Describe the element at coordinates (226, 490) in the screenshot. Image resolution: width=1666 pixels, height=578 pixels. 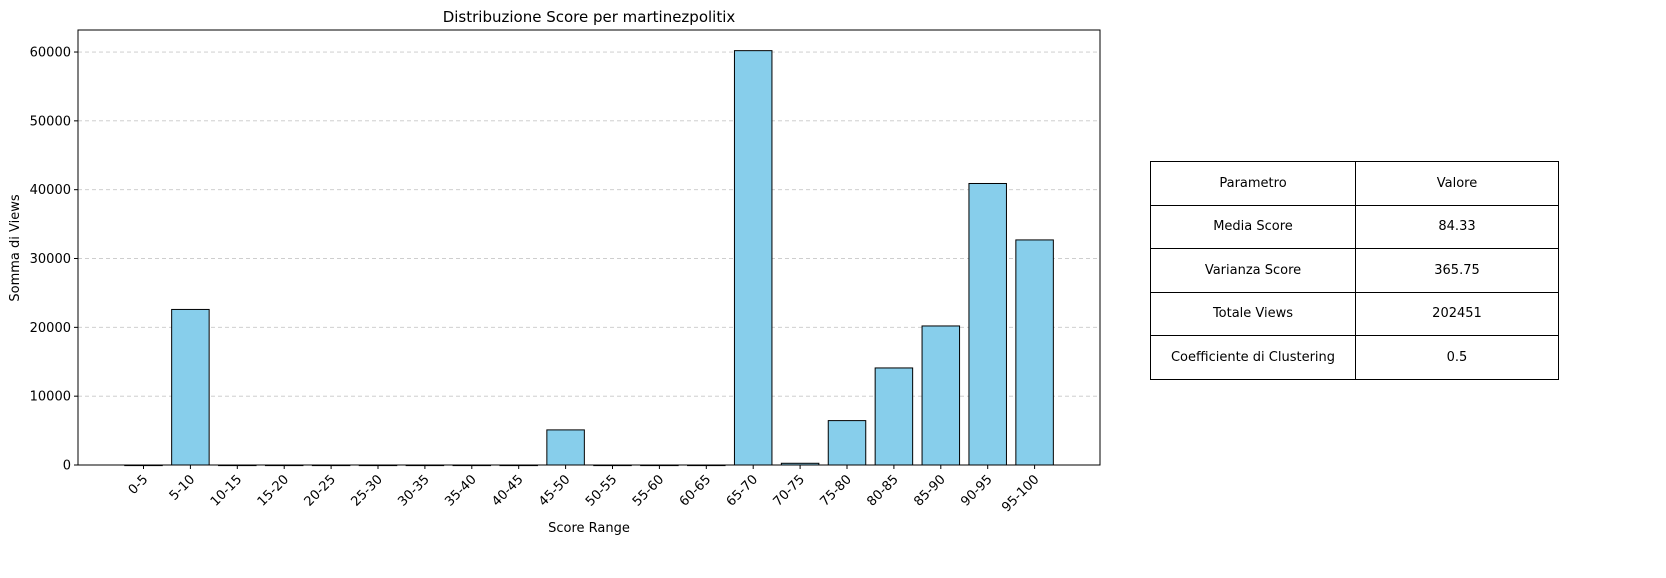
I see `x-tick-label: 10-15` at that location.